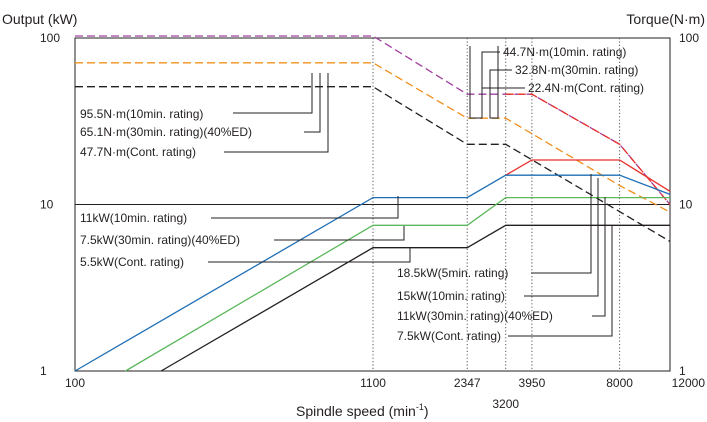  What do you see at coordinates (75, 383) in the screenshot?
I see `x-tick-label: 100` at bounding box center [75, 383].